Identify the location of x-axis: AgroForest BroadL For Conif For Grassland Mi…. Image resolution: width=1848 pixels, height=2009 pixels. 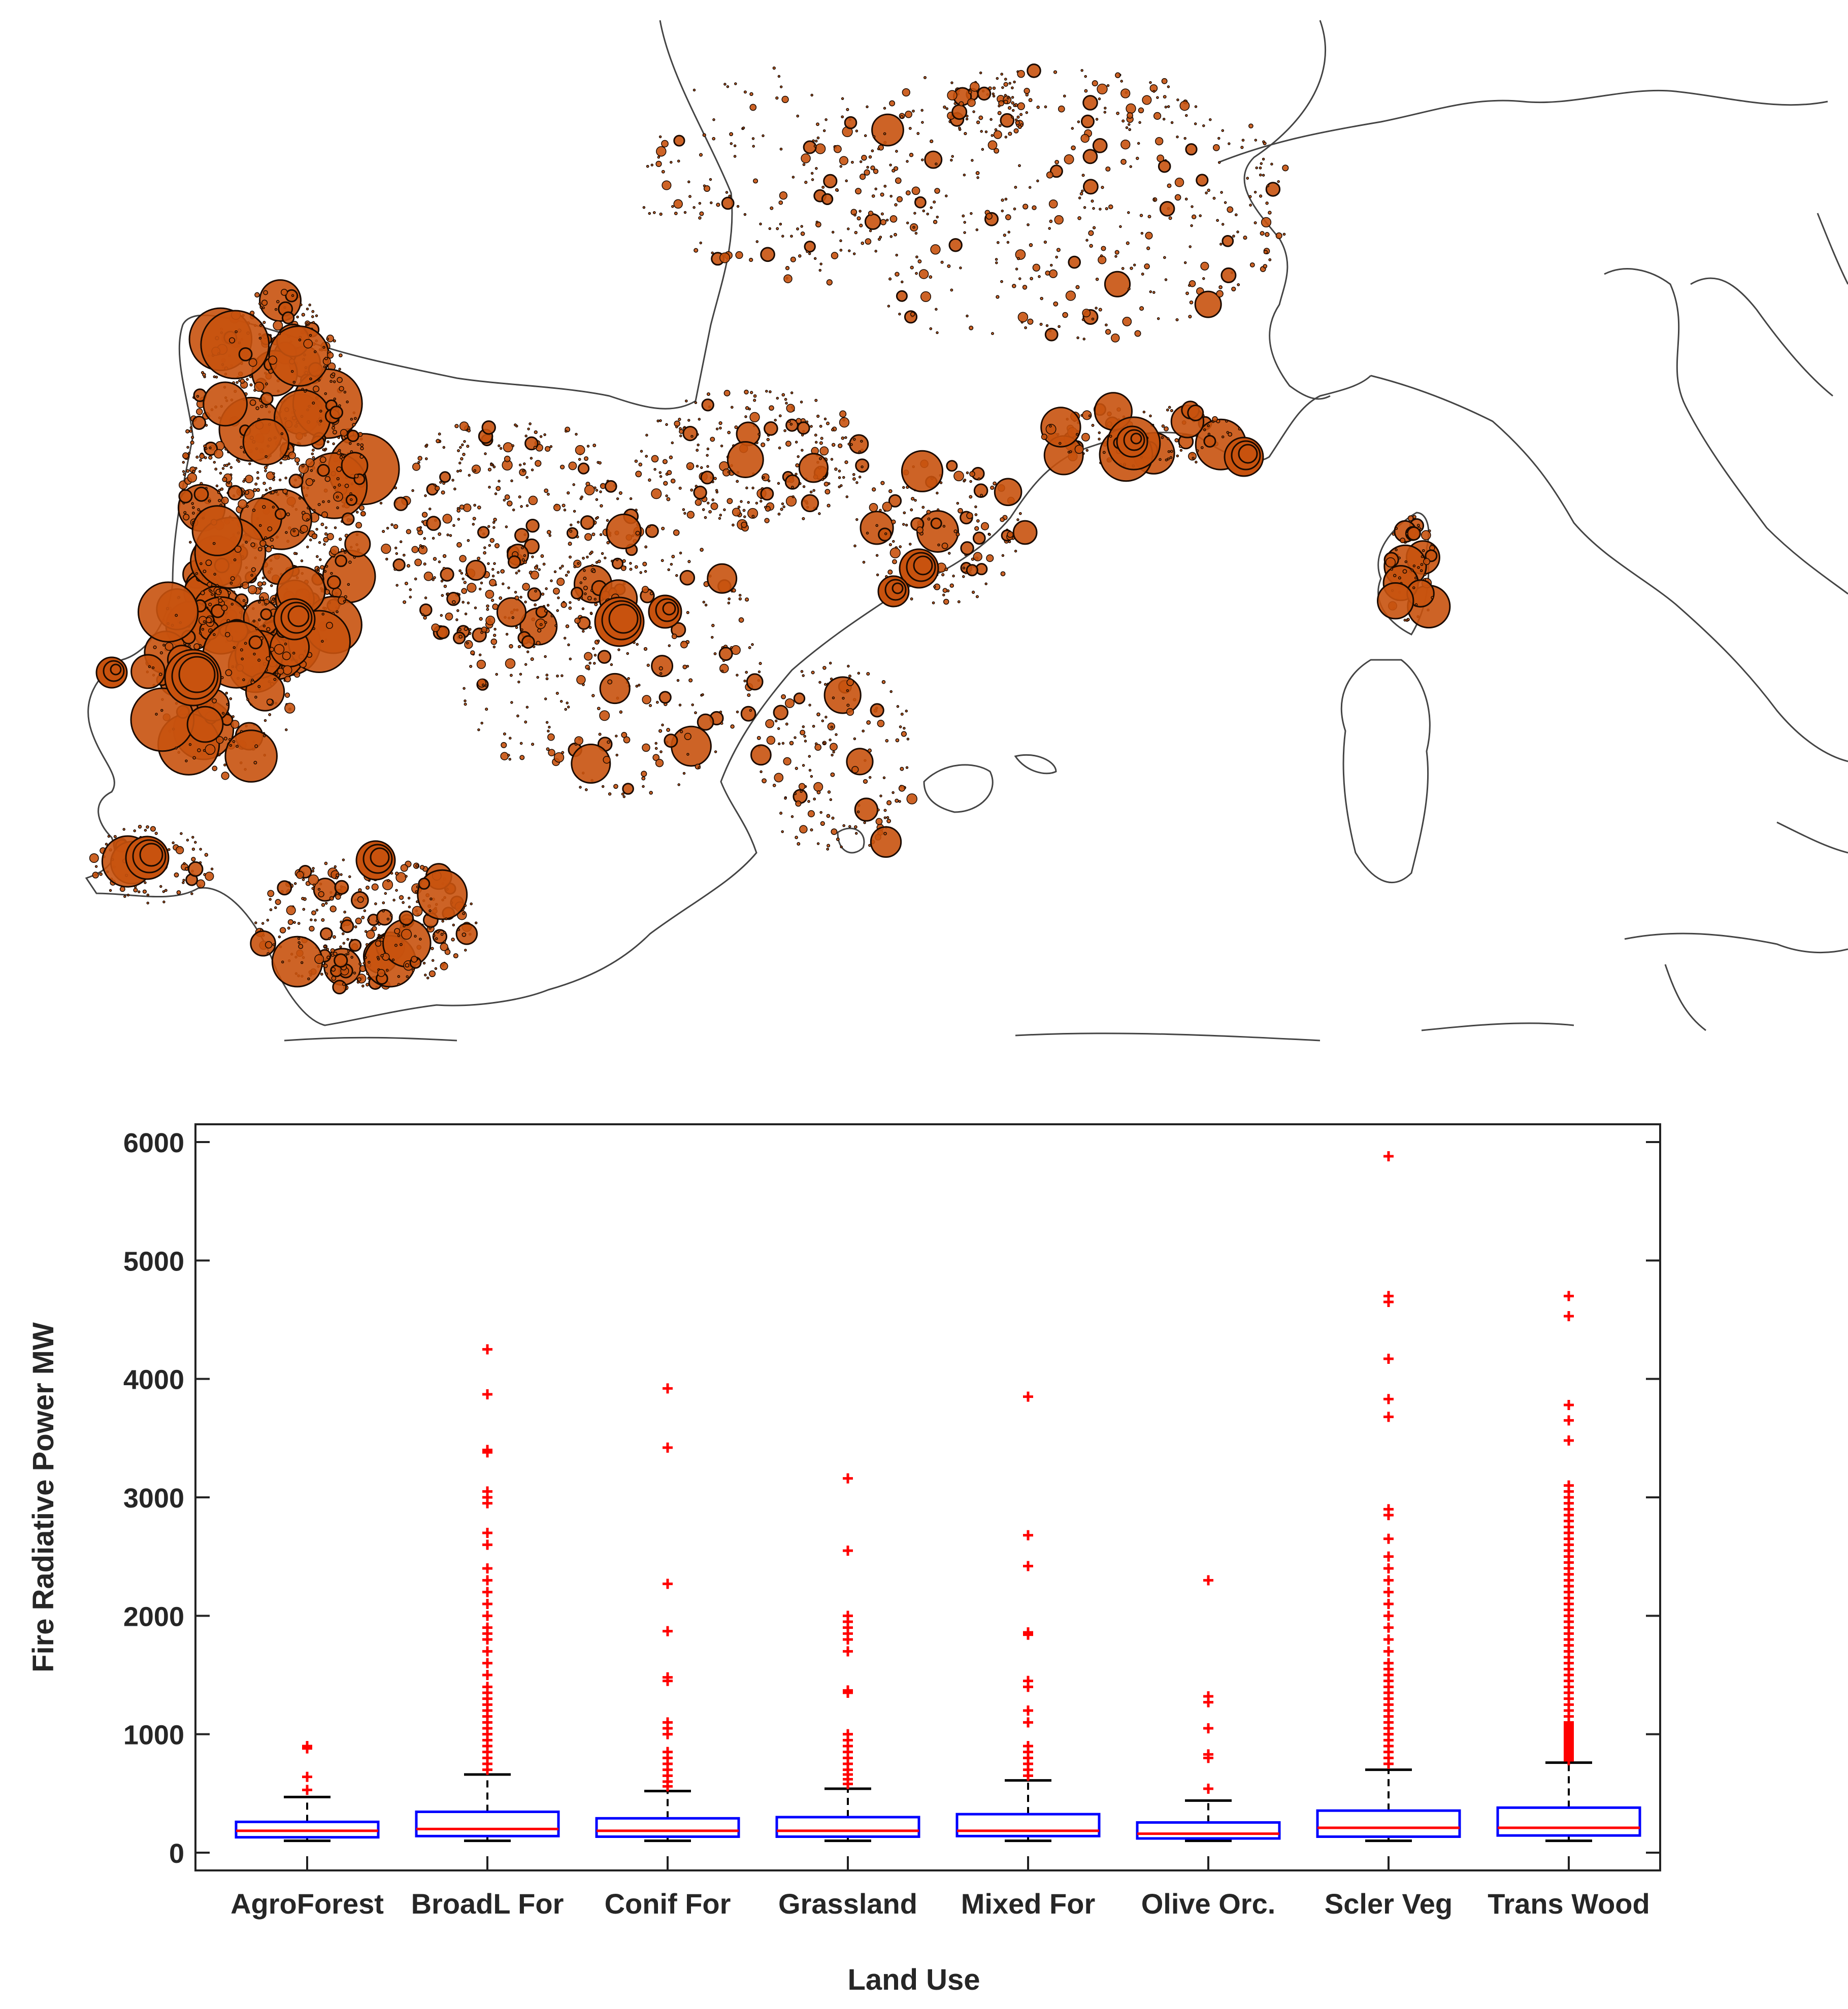
(940, 1888).